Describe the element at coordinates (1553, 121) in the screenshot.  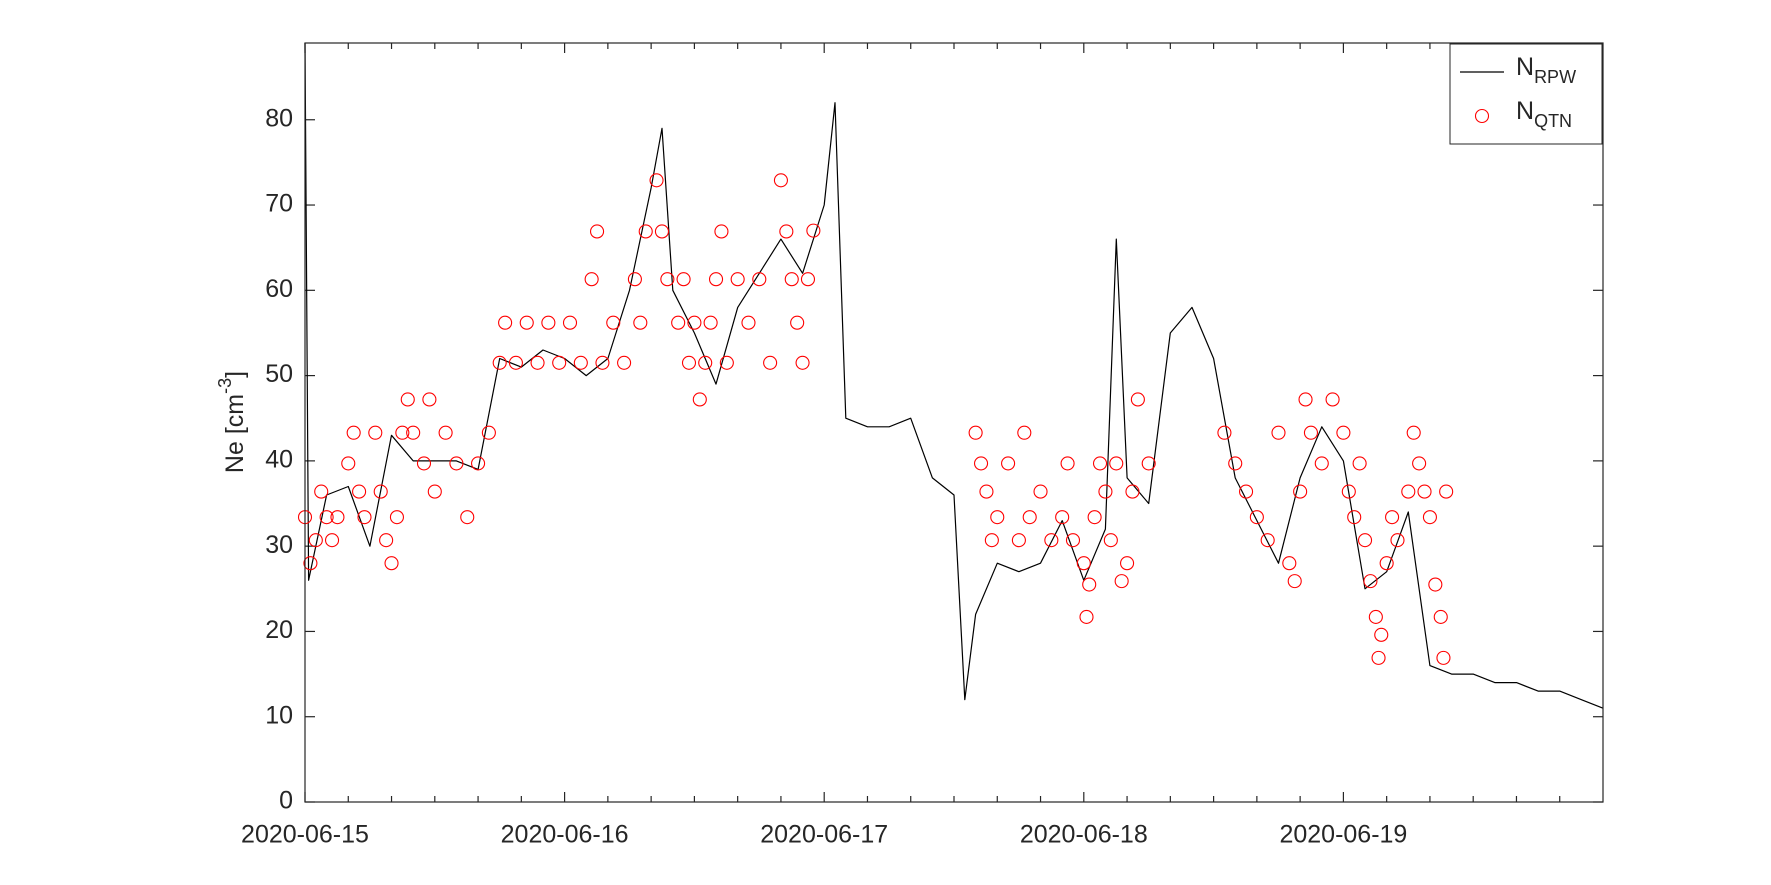
I see `legend-subscript: QTN` at that location.